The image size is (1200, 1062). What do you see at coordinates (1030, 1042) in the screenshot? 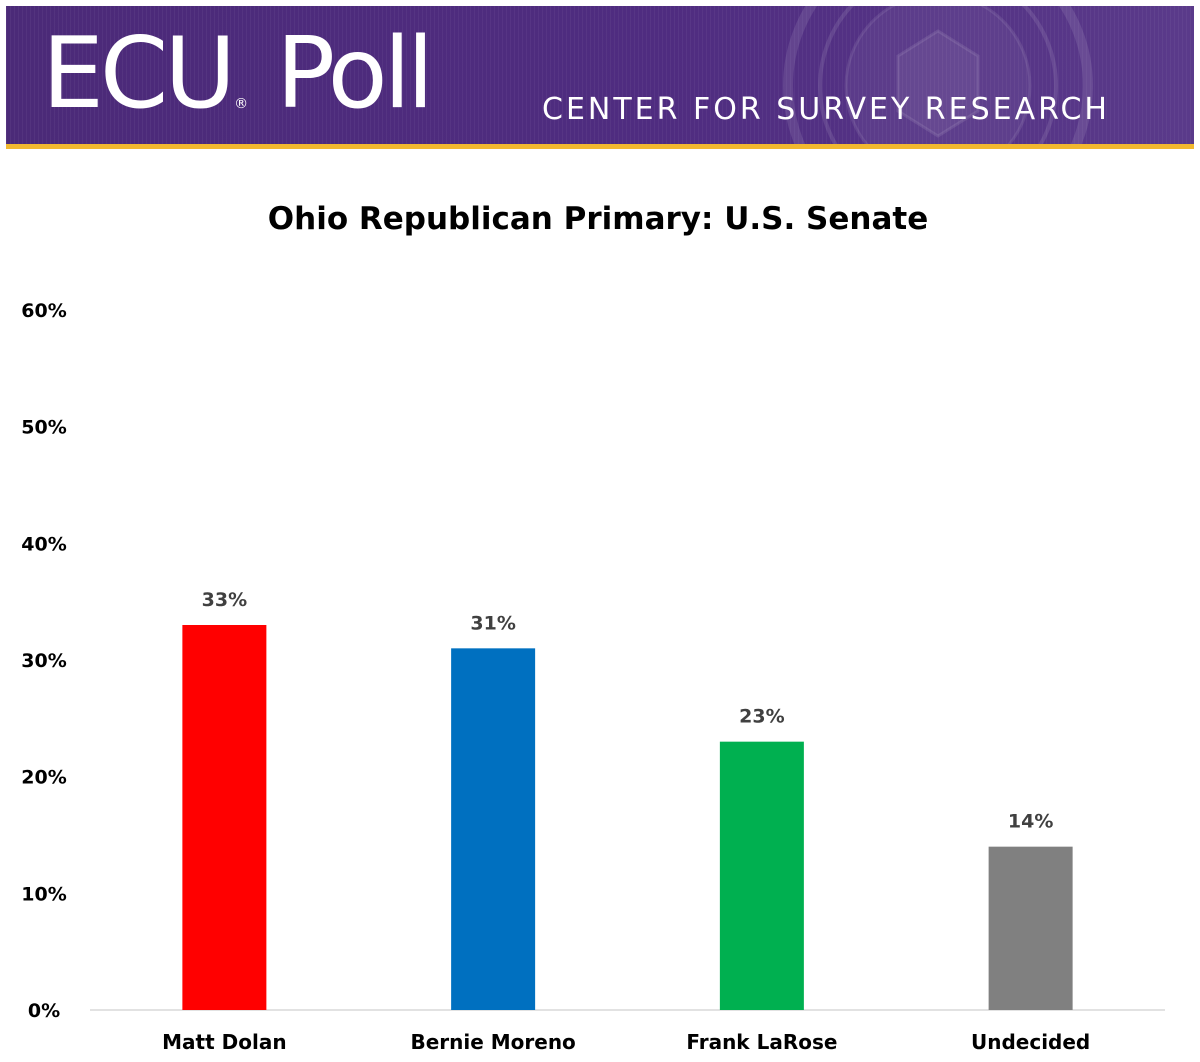
I see `category-label: Undecided` at bounding box center [1030, 1042].